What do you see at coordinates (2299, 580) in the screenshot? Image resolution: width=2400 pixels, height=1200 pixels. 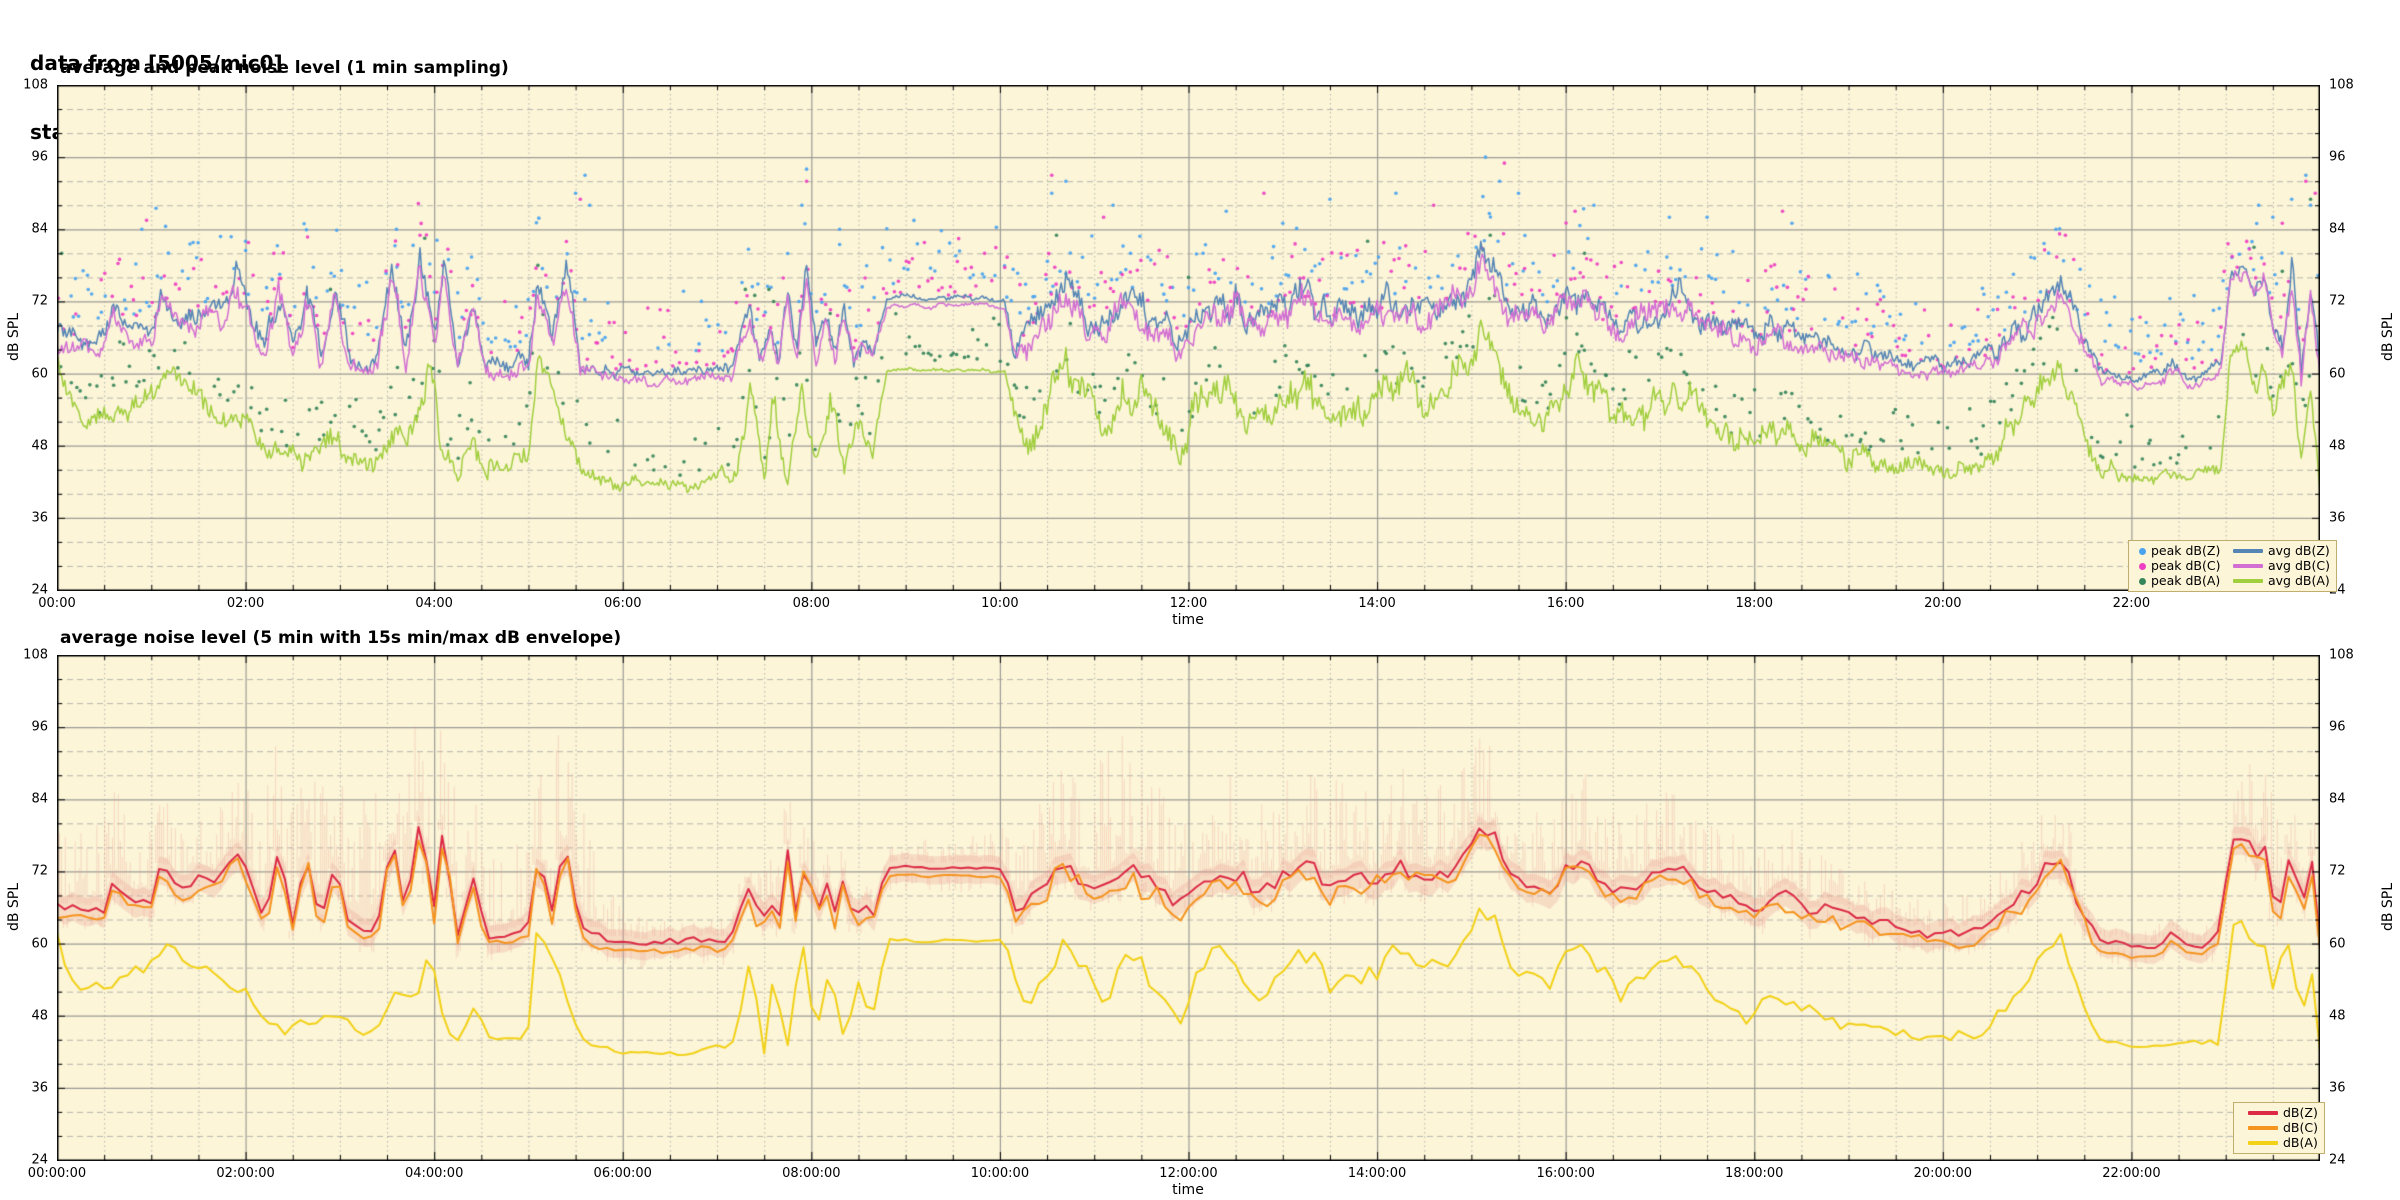 I see `legend-label-avg-db-a: avg dB(A)` at bounding box center [2299, 580].